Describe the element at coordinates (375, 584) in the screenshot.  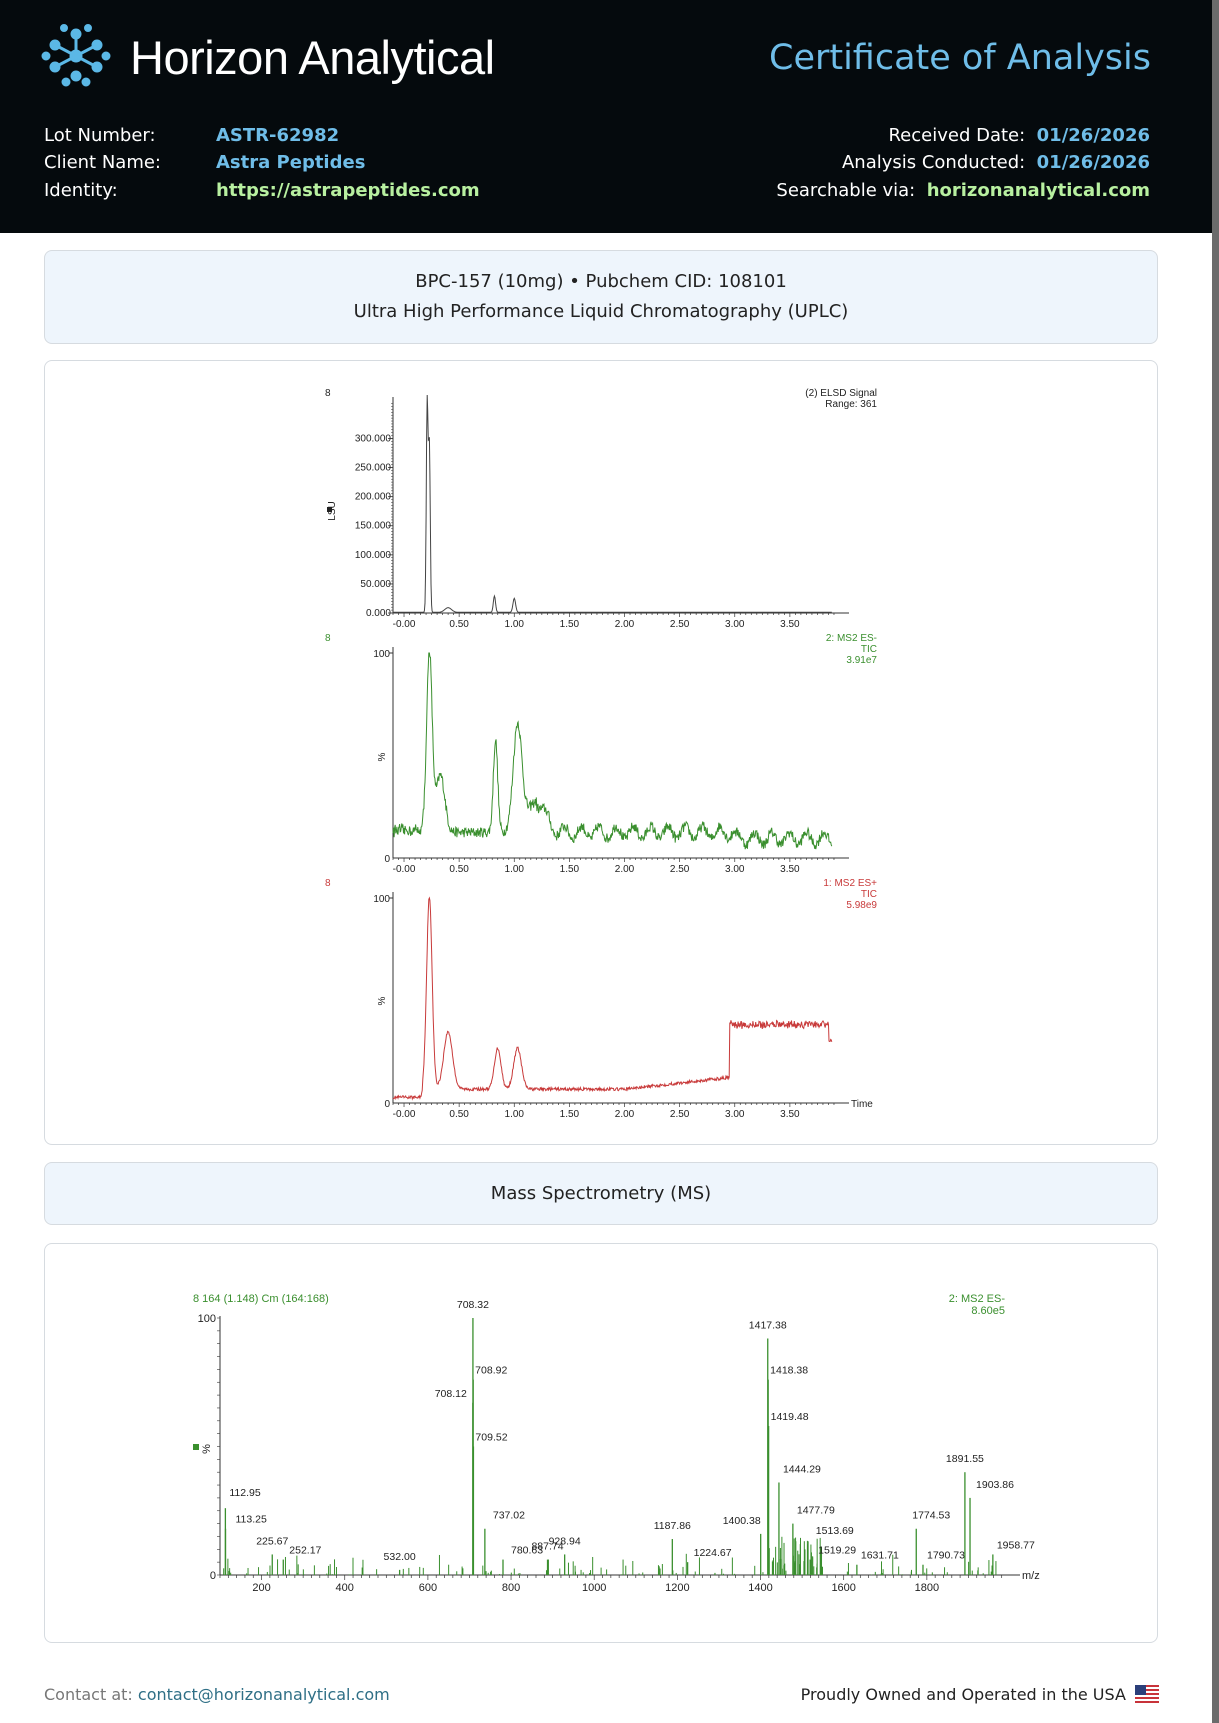
I see `y-tick-label: 50.000` at that location.